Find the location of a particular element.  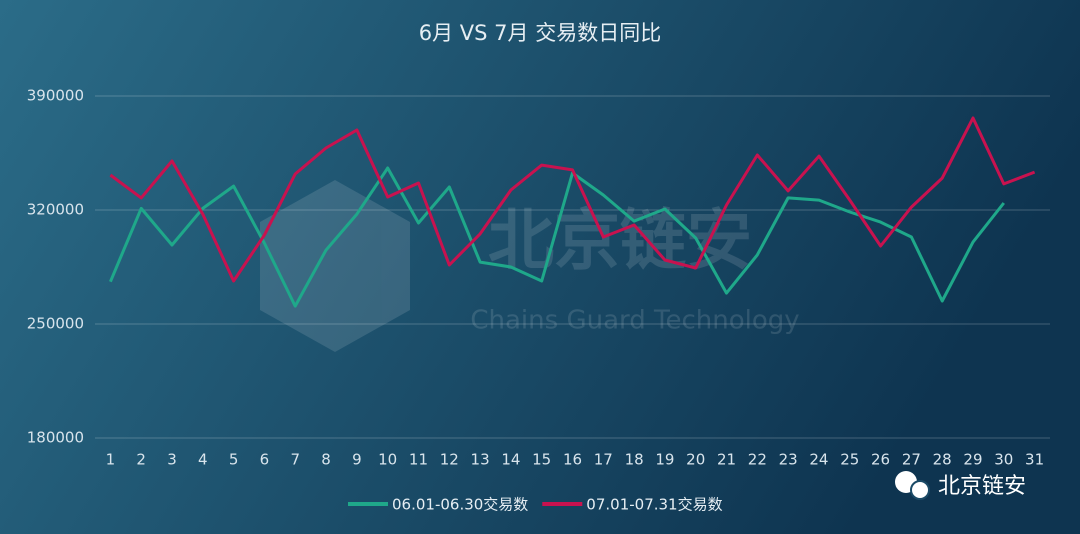

x-tick-label: 23 is located at coordinates (788, 460).